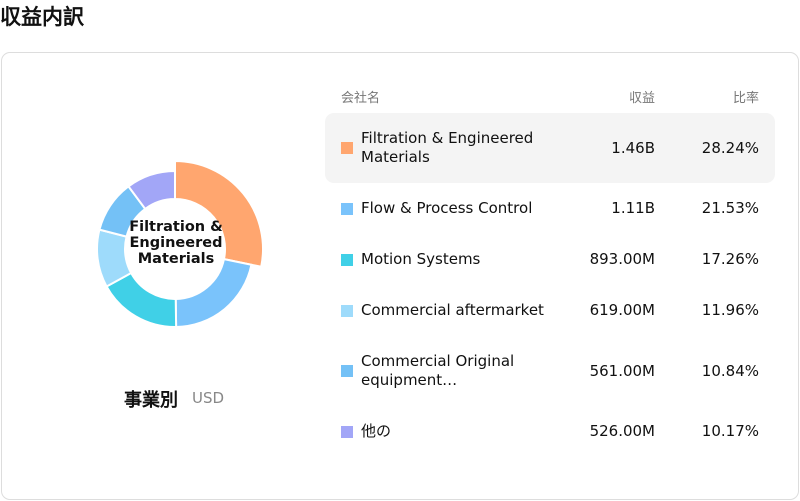 Image resolution: width=800 pixels, height=501 pixels. Describe the element at coordinates (42, 17) in the screenshot. I see `page-title: 収益内訳` at that location.